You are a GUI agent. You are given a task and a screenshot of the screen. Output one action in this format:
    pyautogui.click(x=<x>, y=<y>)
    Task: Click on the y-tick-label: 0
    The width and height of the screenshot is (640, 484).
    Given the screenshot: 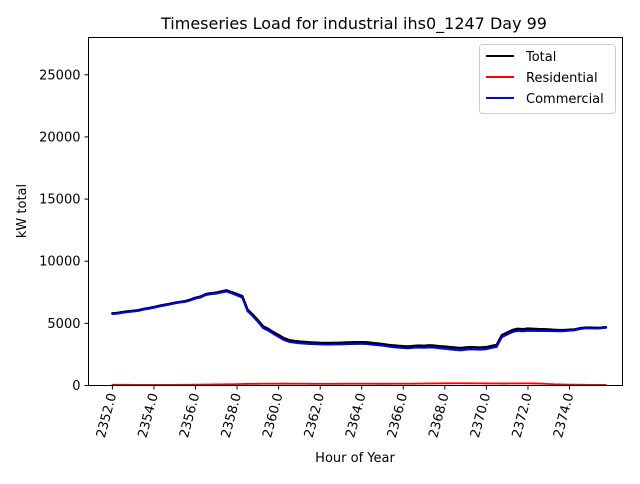 What is the action you would take?
    pyautogui.click(x=76, y=386)
    